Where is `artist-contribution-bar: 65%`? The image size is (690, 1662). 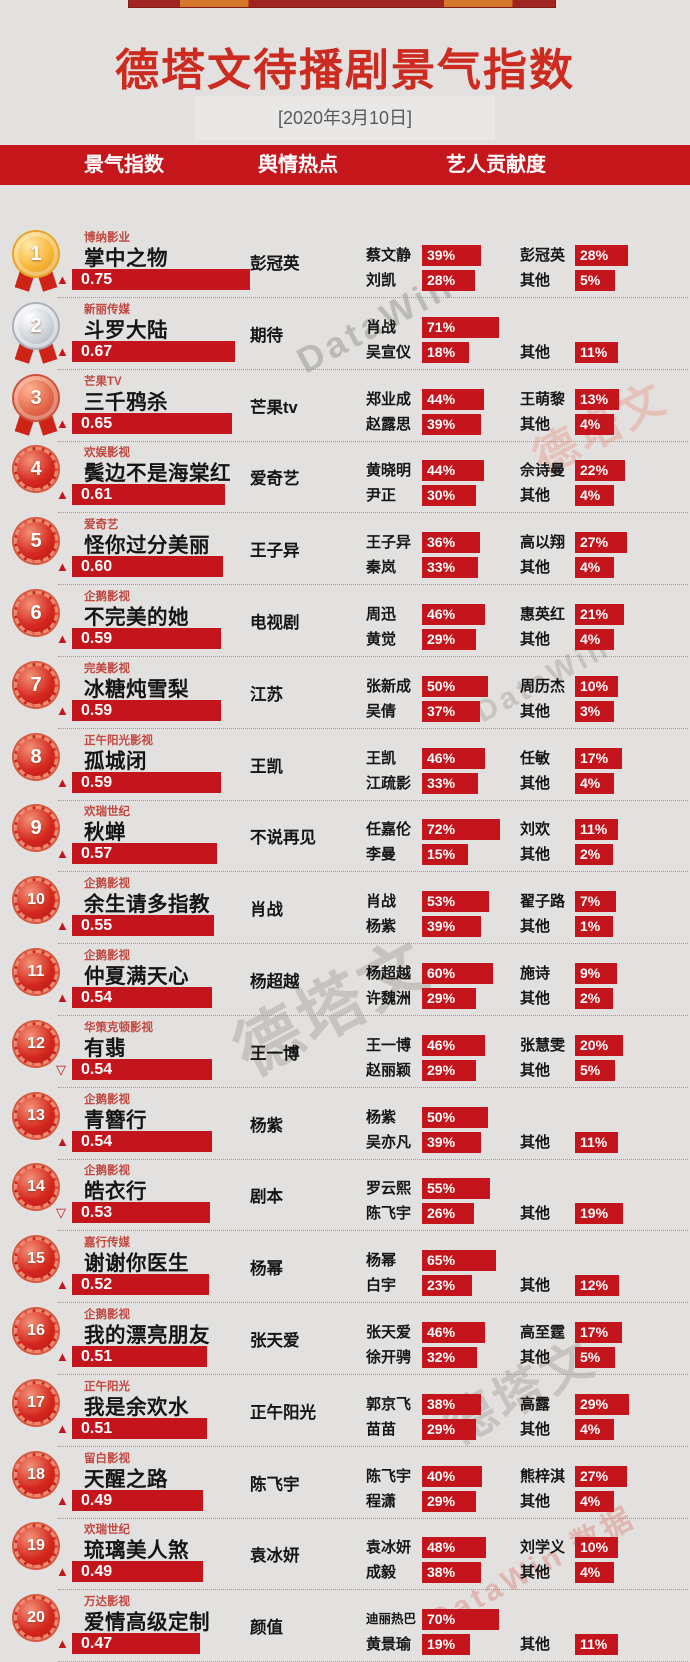
artist-contribution-bar: 65% is located at coordinates (459, 1260).